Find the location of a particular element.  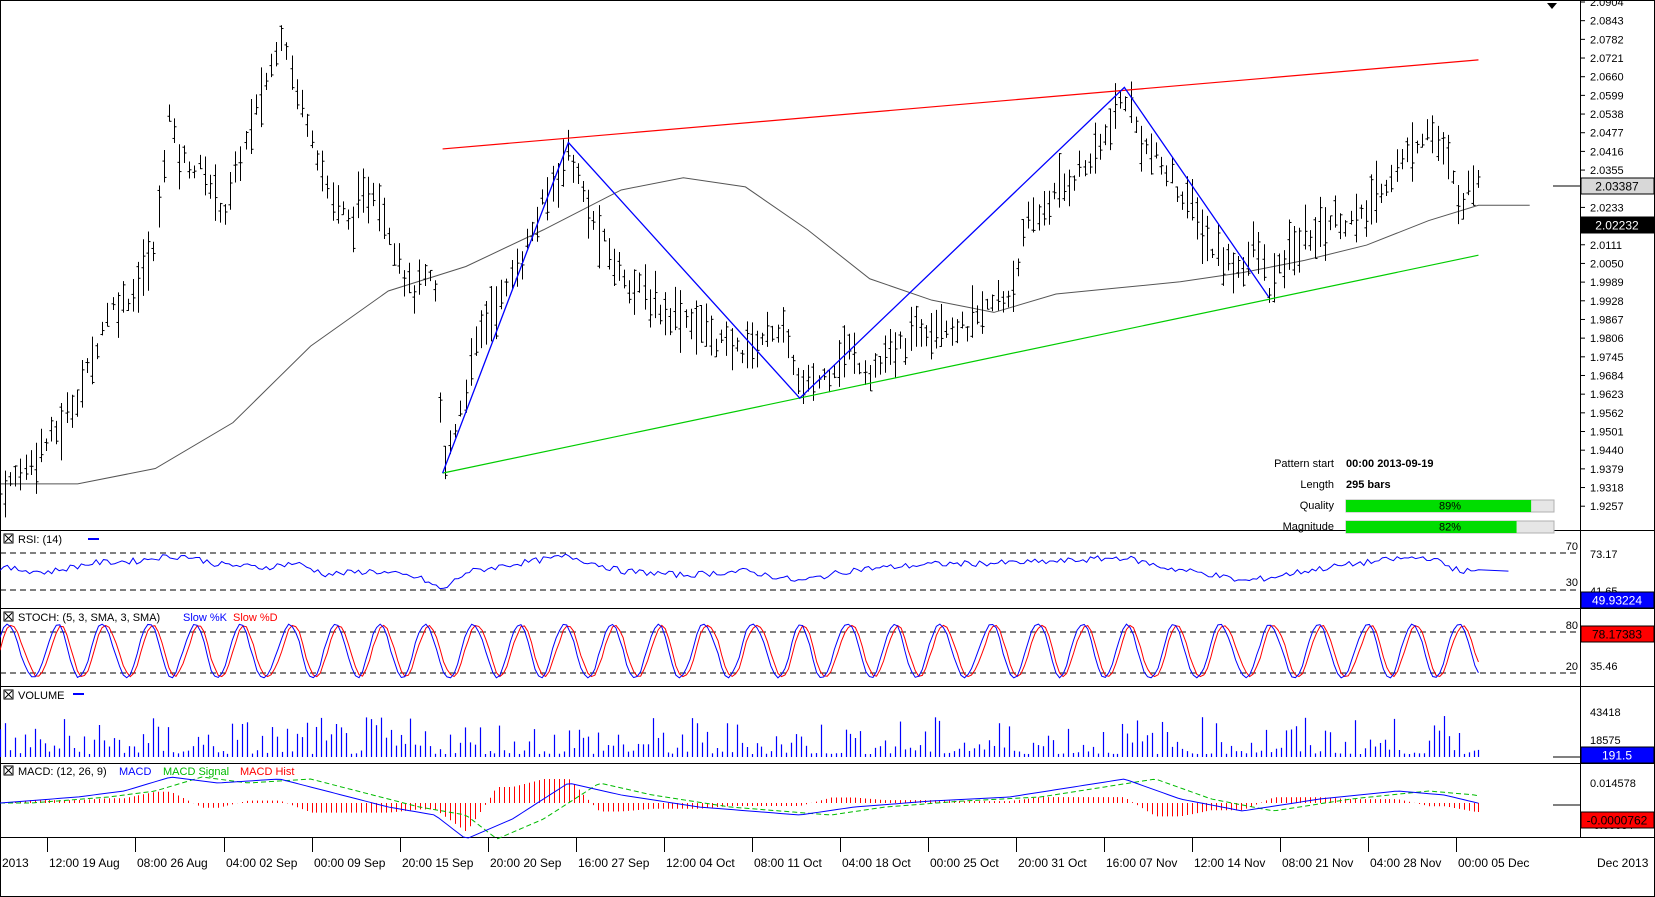

stoch-label: STOCH: (5, 3, SMA, 3, SMA) is located at coordinates (89, 618).